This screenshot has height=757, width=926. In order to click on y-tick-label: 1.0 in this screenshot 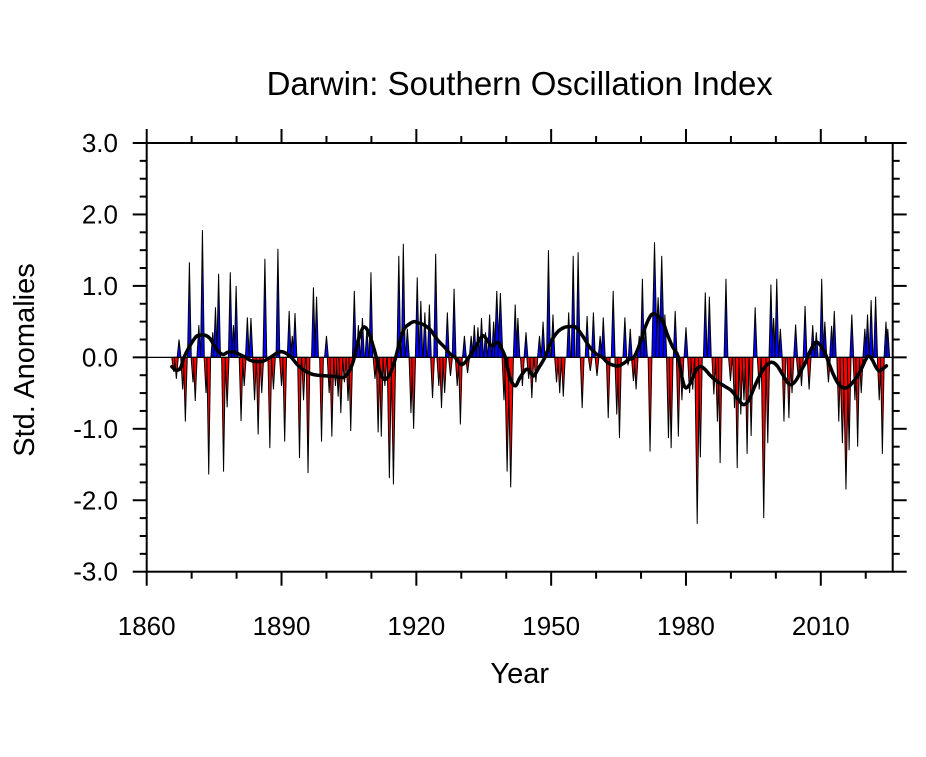, I will do `click(100, 286)`.